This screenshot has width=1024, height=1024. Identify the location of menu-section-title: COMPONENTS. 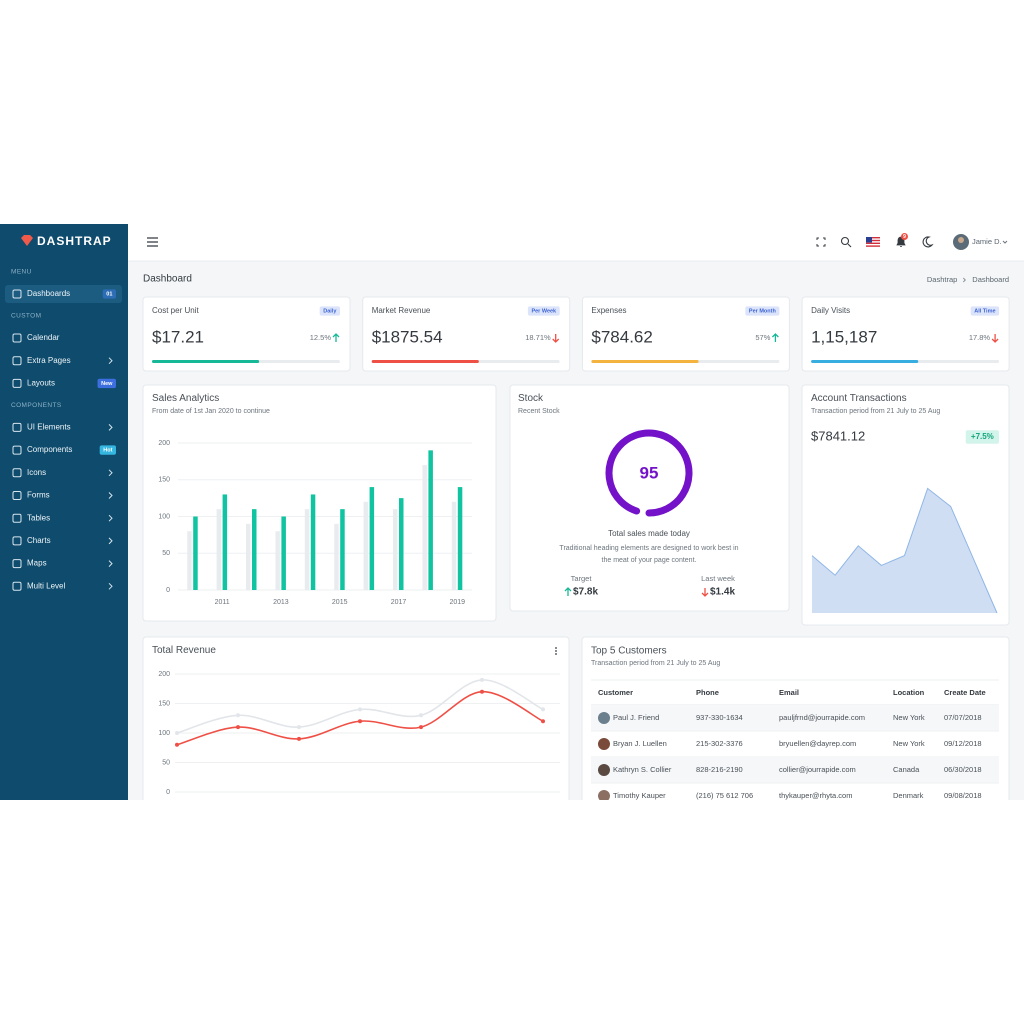
(36, 405).